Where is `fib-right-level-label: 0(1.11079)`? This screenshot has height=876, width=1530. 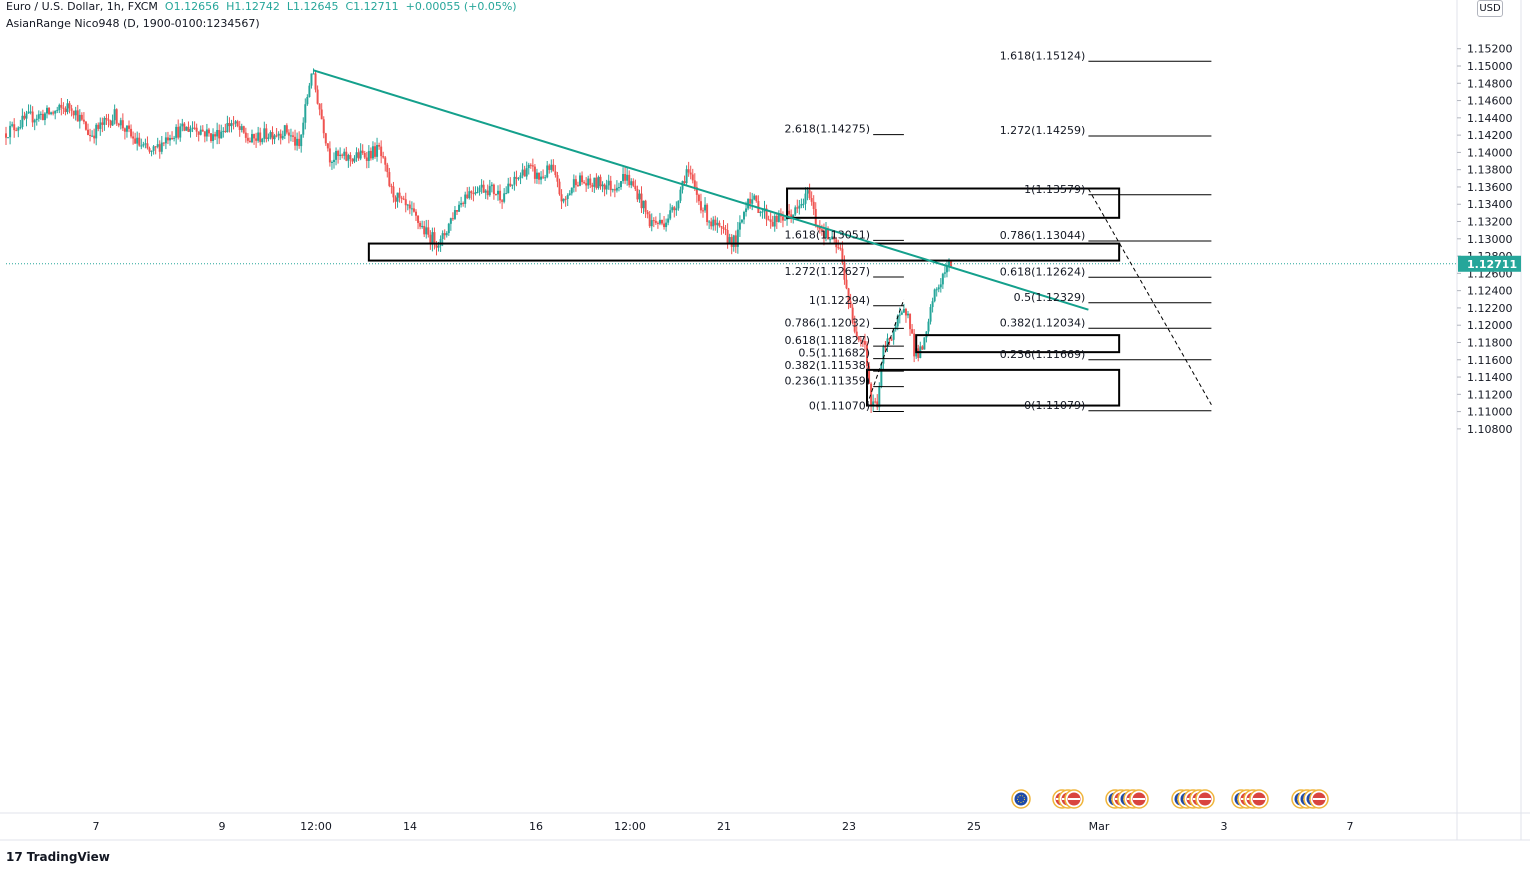
fib-right-level-label: 0(1.11079) is located at coordinates (1054, 405).